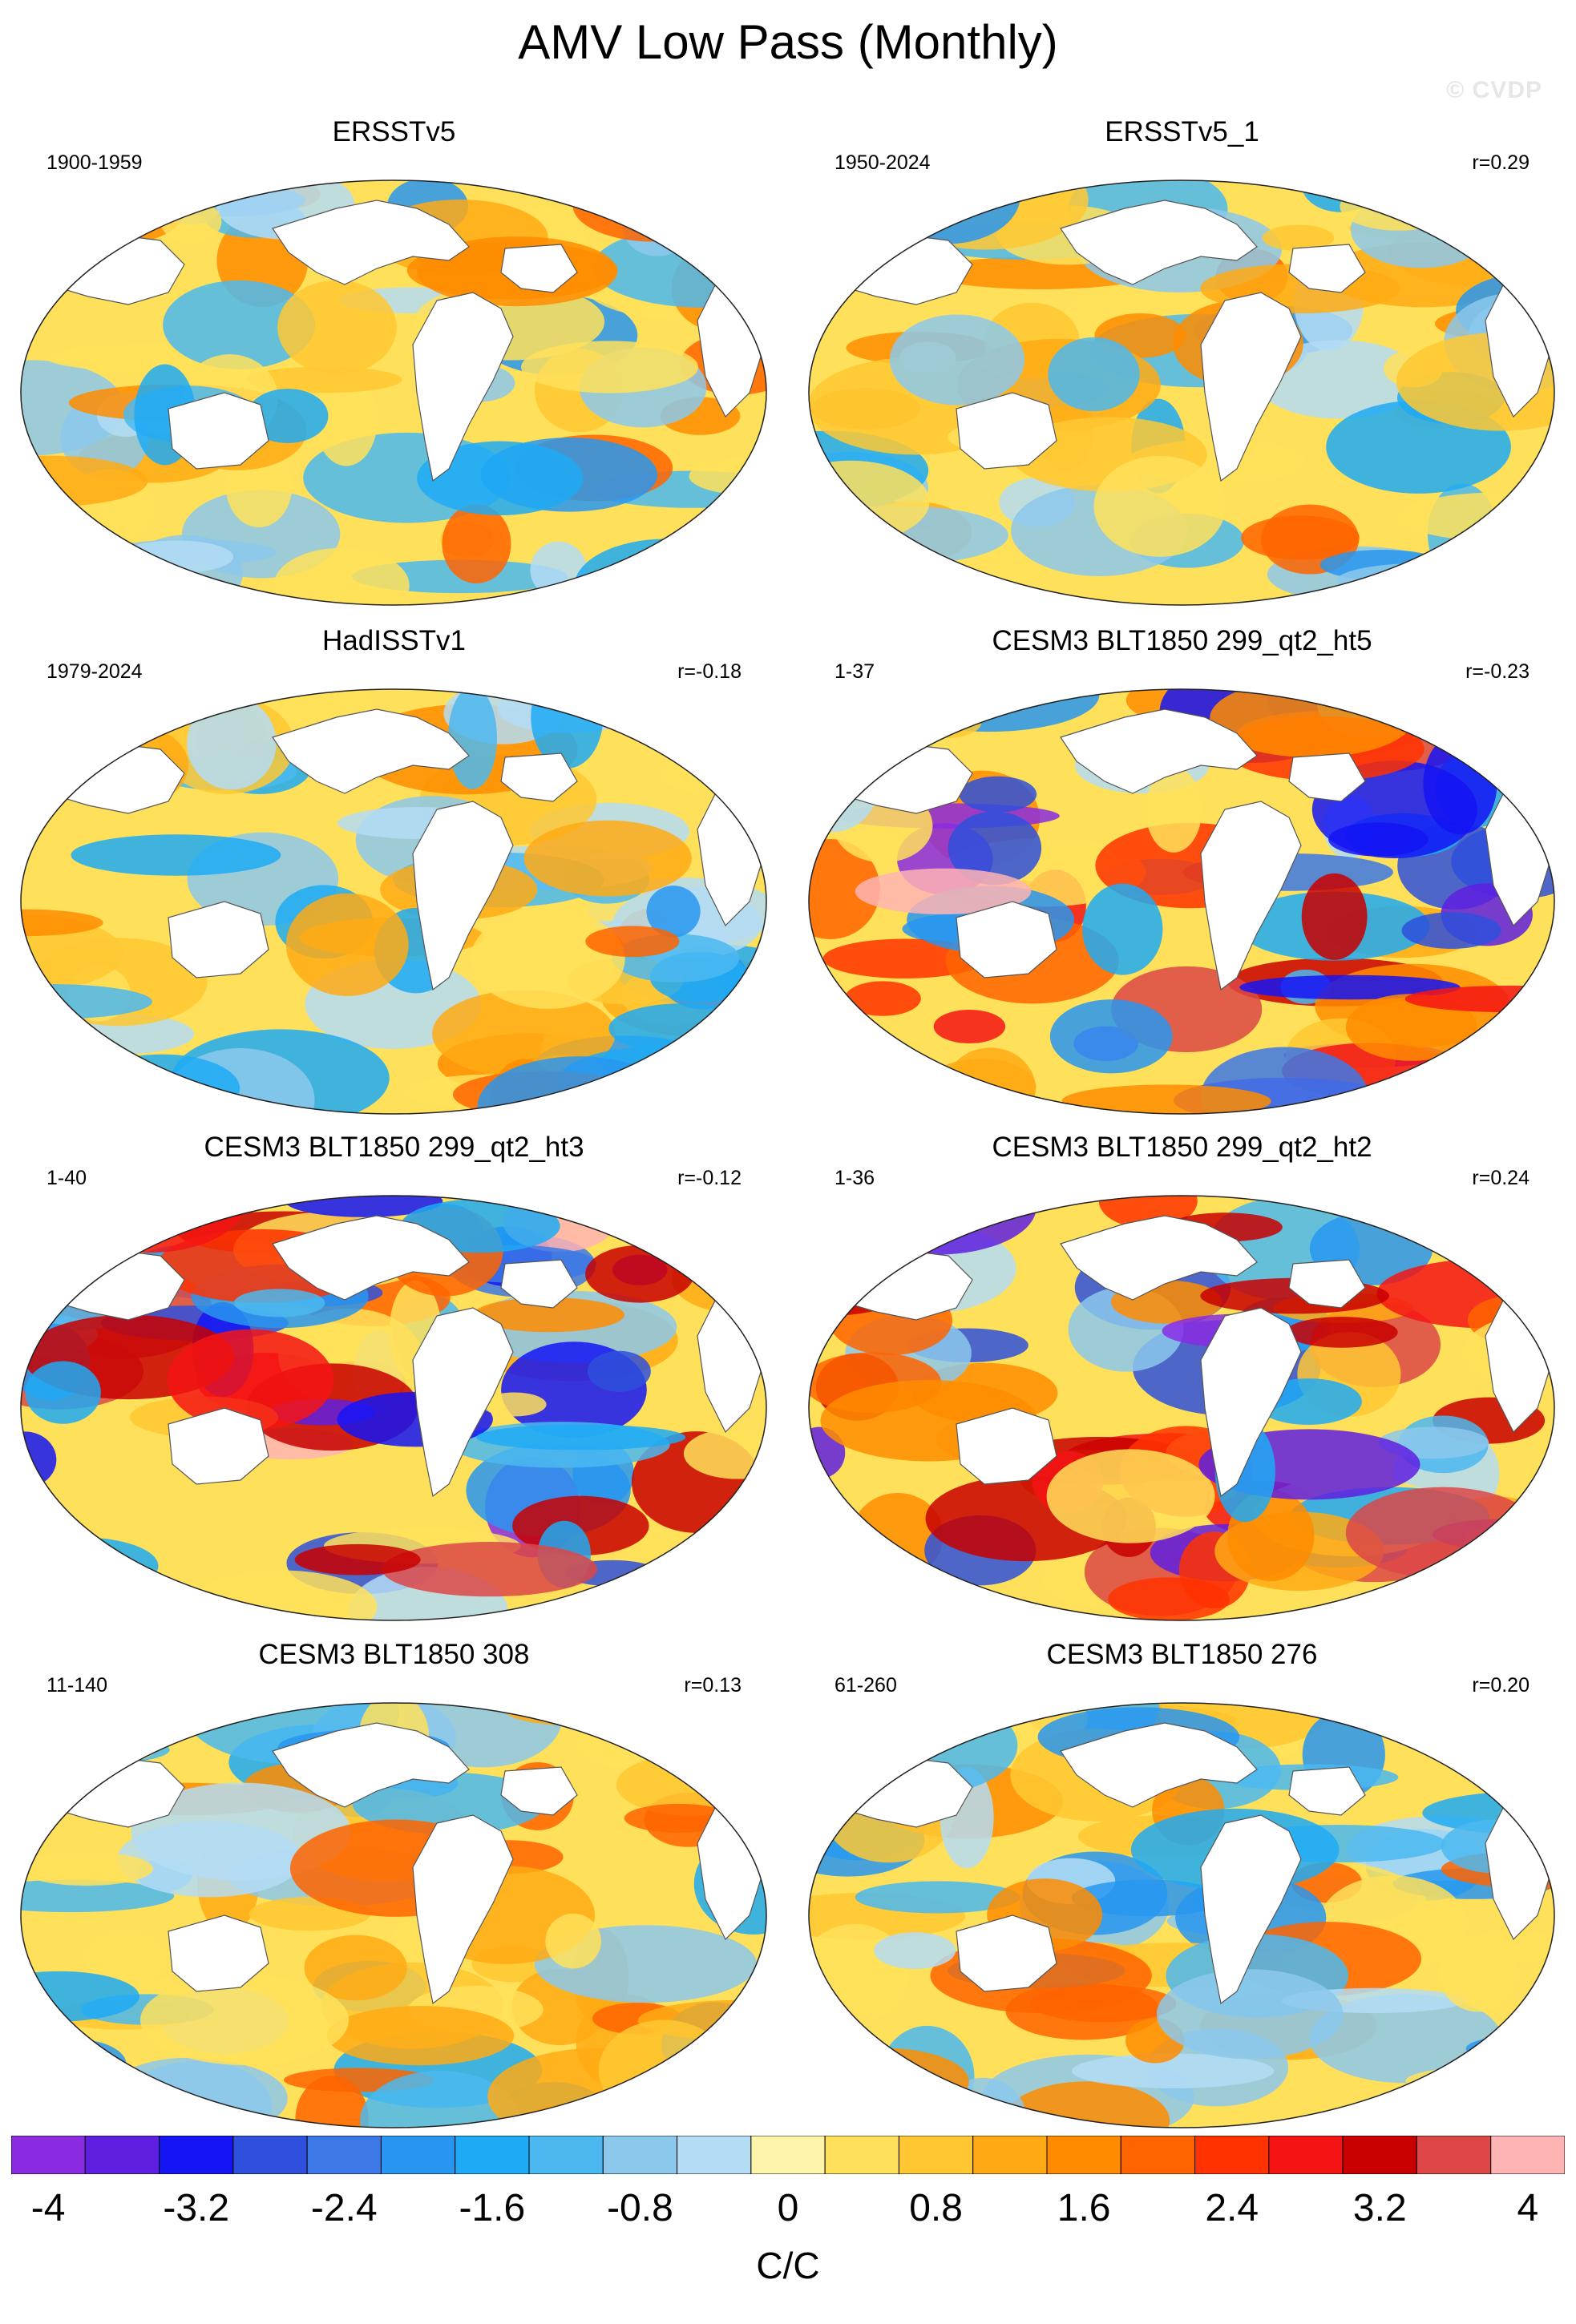 This screenshot has height=2324, width=1576. Describe the element at coordinates (1494, 90) in the screenshot. I see `cvdp-watermark: © CVDP` at that location.